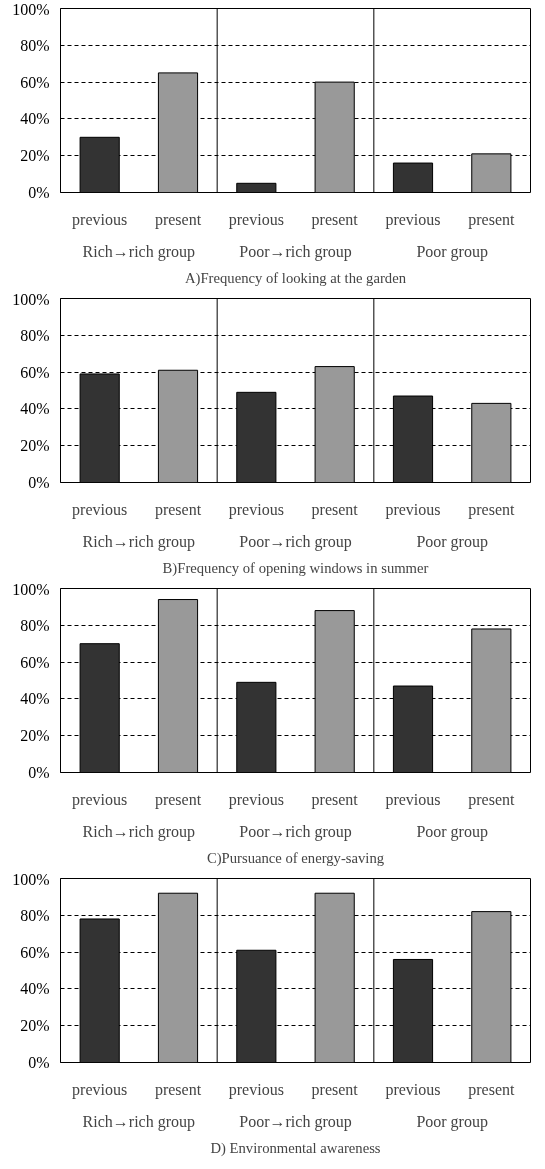  What do you see at coordinates (296, 278) in the screenshot?
I see `text: A)Frequency of looking at the garden` at bounding box center [296, 278].